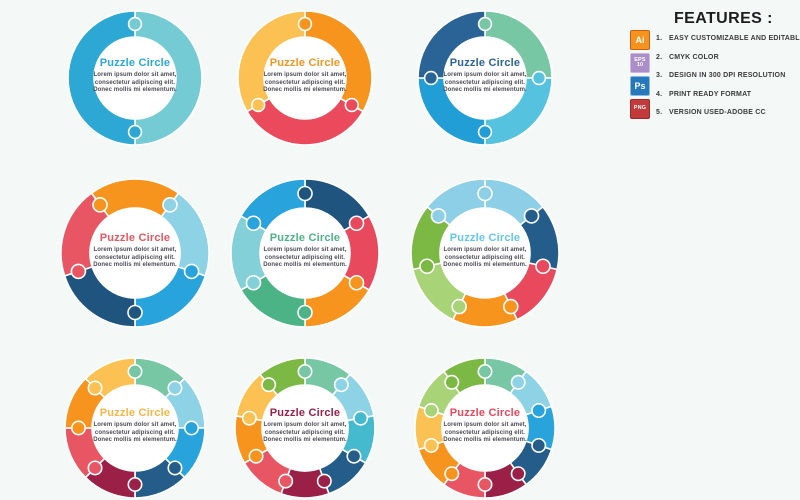 This screenshot has width=800, height=500. What do you see at coordinates (717, 112) in the screenshot?
I see `feature-label: VERSION USED-ADOBE CC` at bounding box center [717, 112].